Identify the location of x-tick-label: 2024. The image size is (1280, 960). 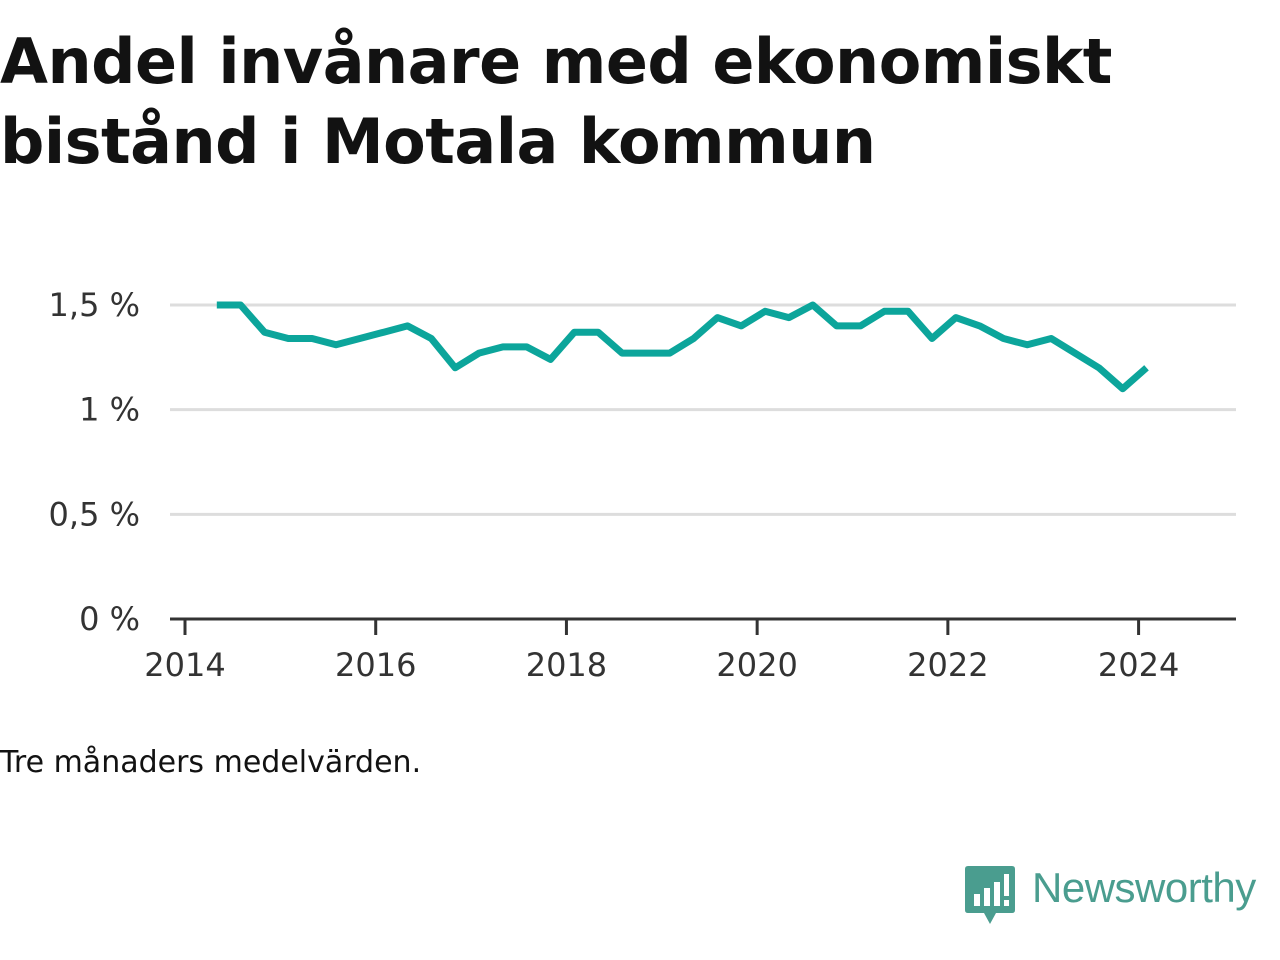
(1138, 665).